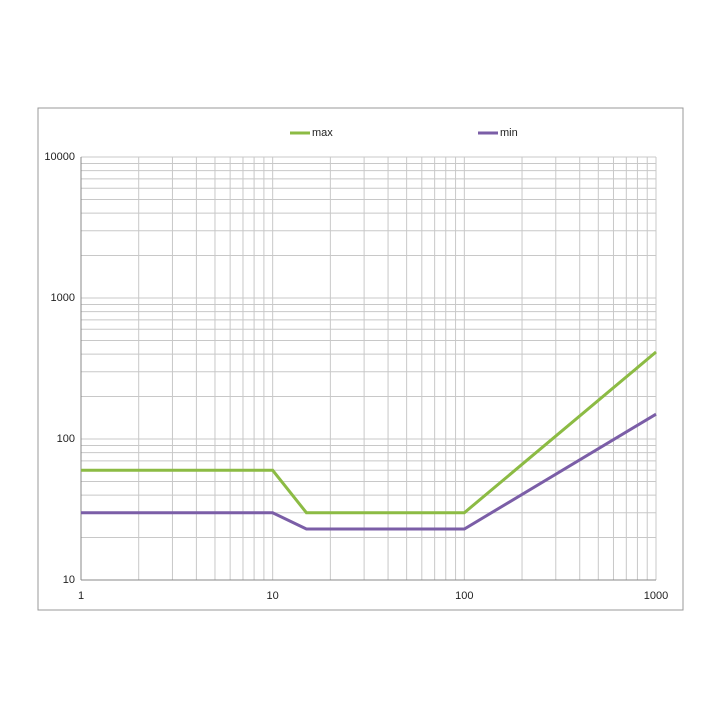  Describe the element at coordinates (81, 596) in the screenshot. I see `x-tick-label: 1` at that location.